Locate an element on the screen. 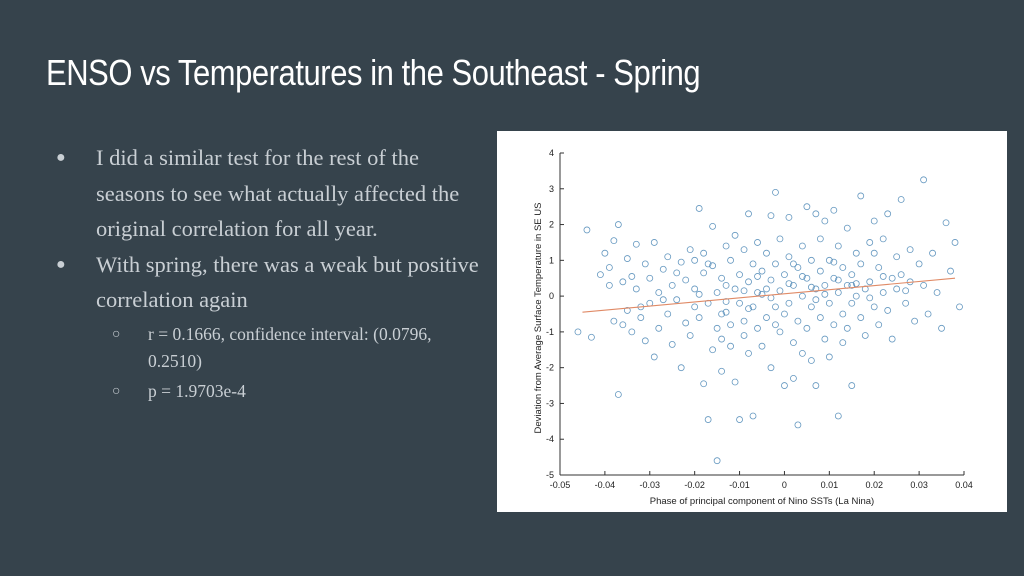 This screenshot has width=1024, height=576. y-tick-label: 3 is located at coordinates (551, 189).